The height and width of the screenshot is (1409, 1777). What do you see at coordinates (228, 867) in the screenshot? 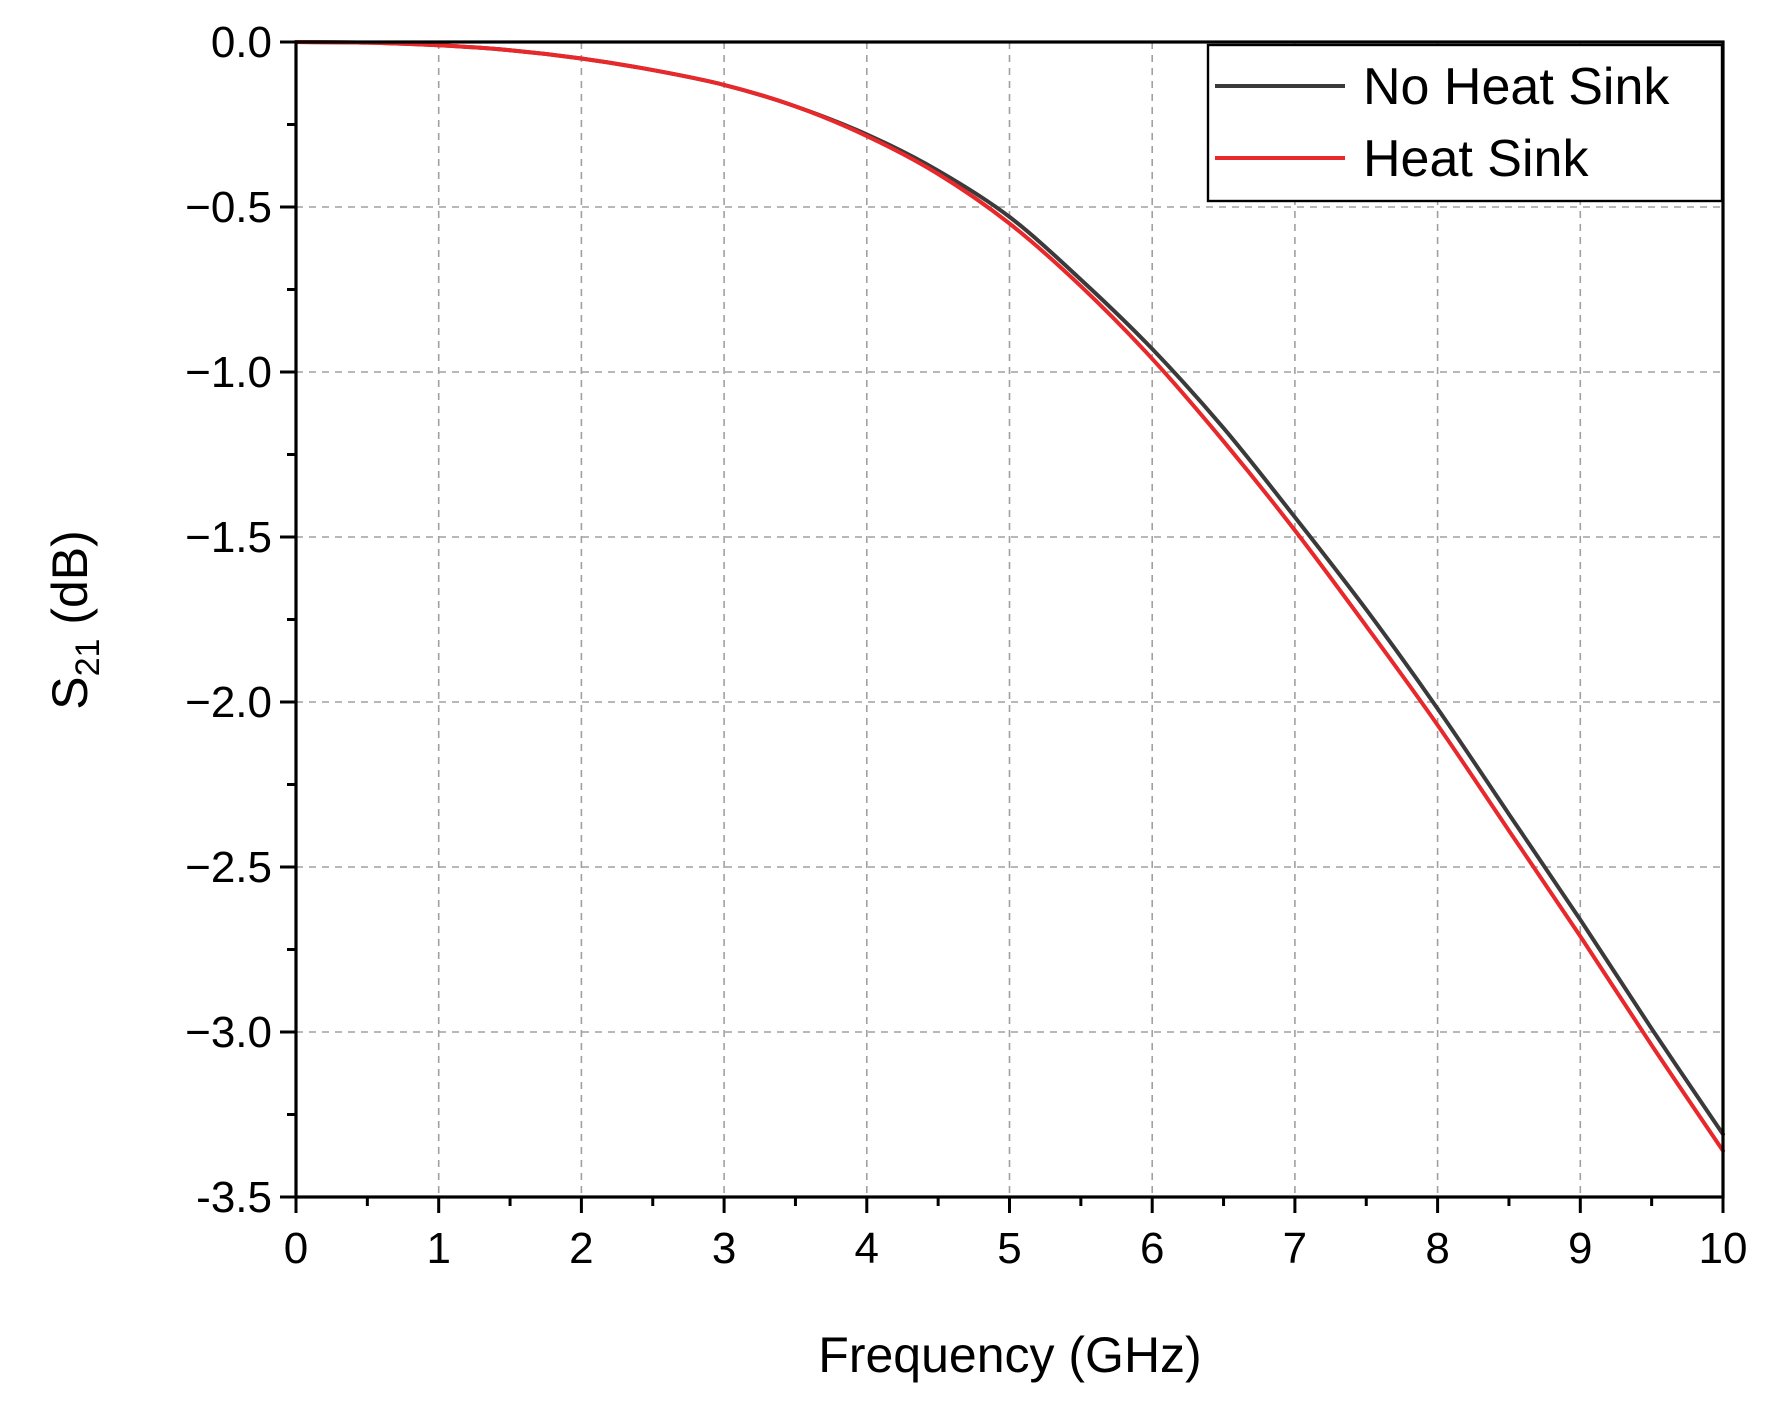
I see `y-tick-label: −2.5` at bounding box center [228, 867].